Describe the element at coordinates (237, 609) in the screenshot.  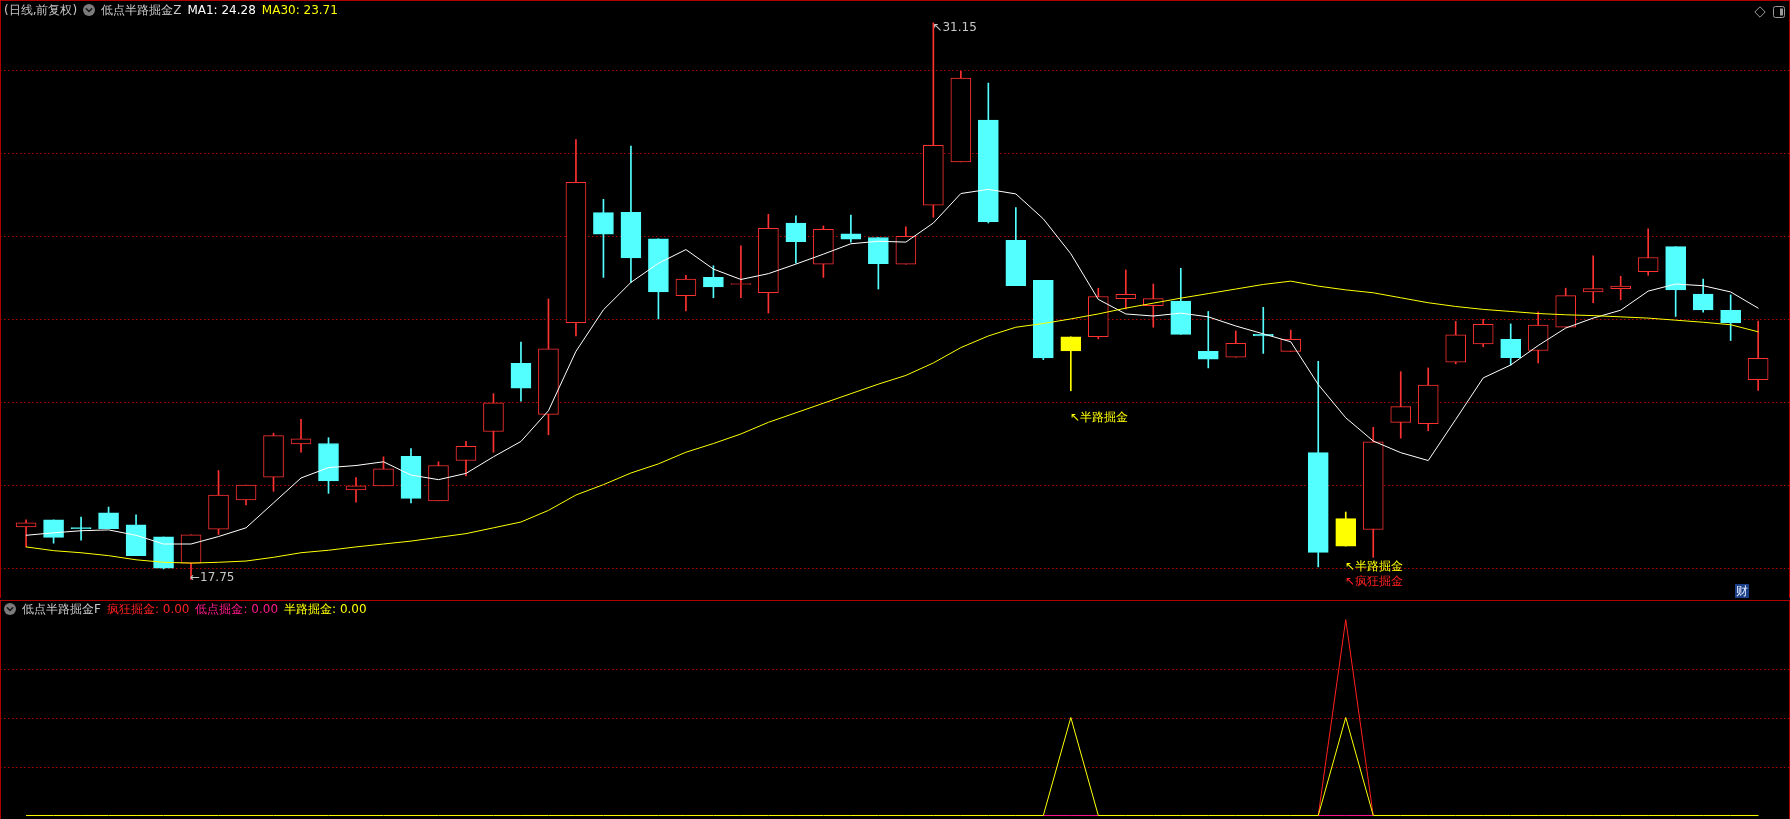
I see `text: 低点掘金: 0.00` at that location.